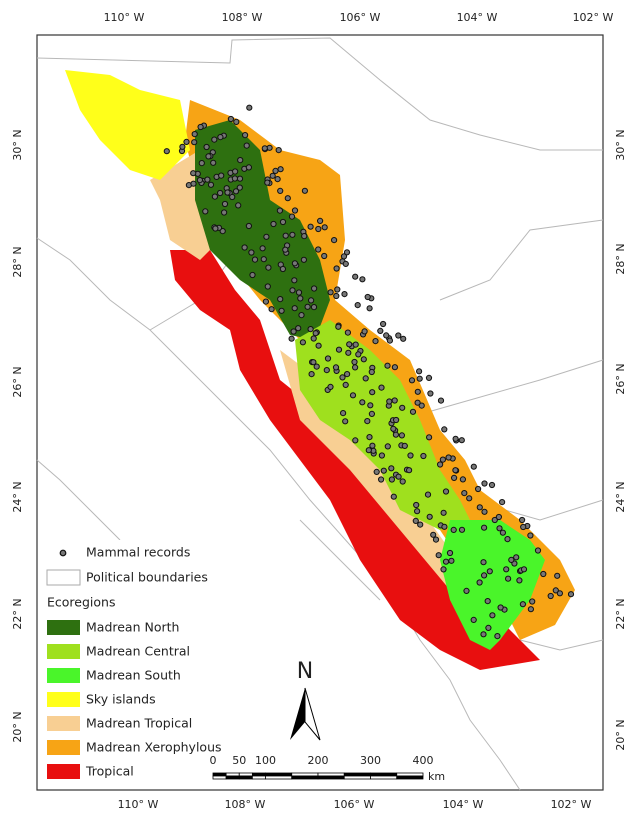  What do you see at coordinates (297, 714) in the screenshot?
I see `arrow-half` at bounding box center [297, 714].